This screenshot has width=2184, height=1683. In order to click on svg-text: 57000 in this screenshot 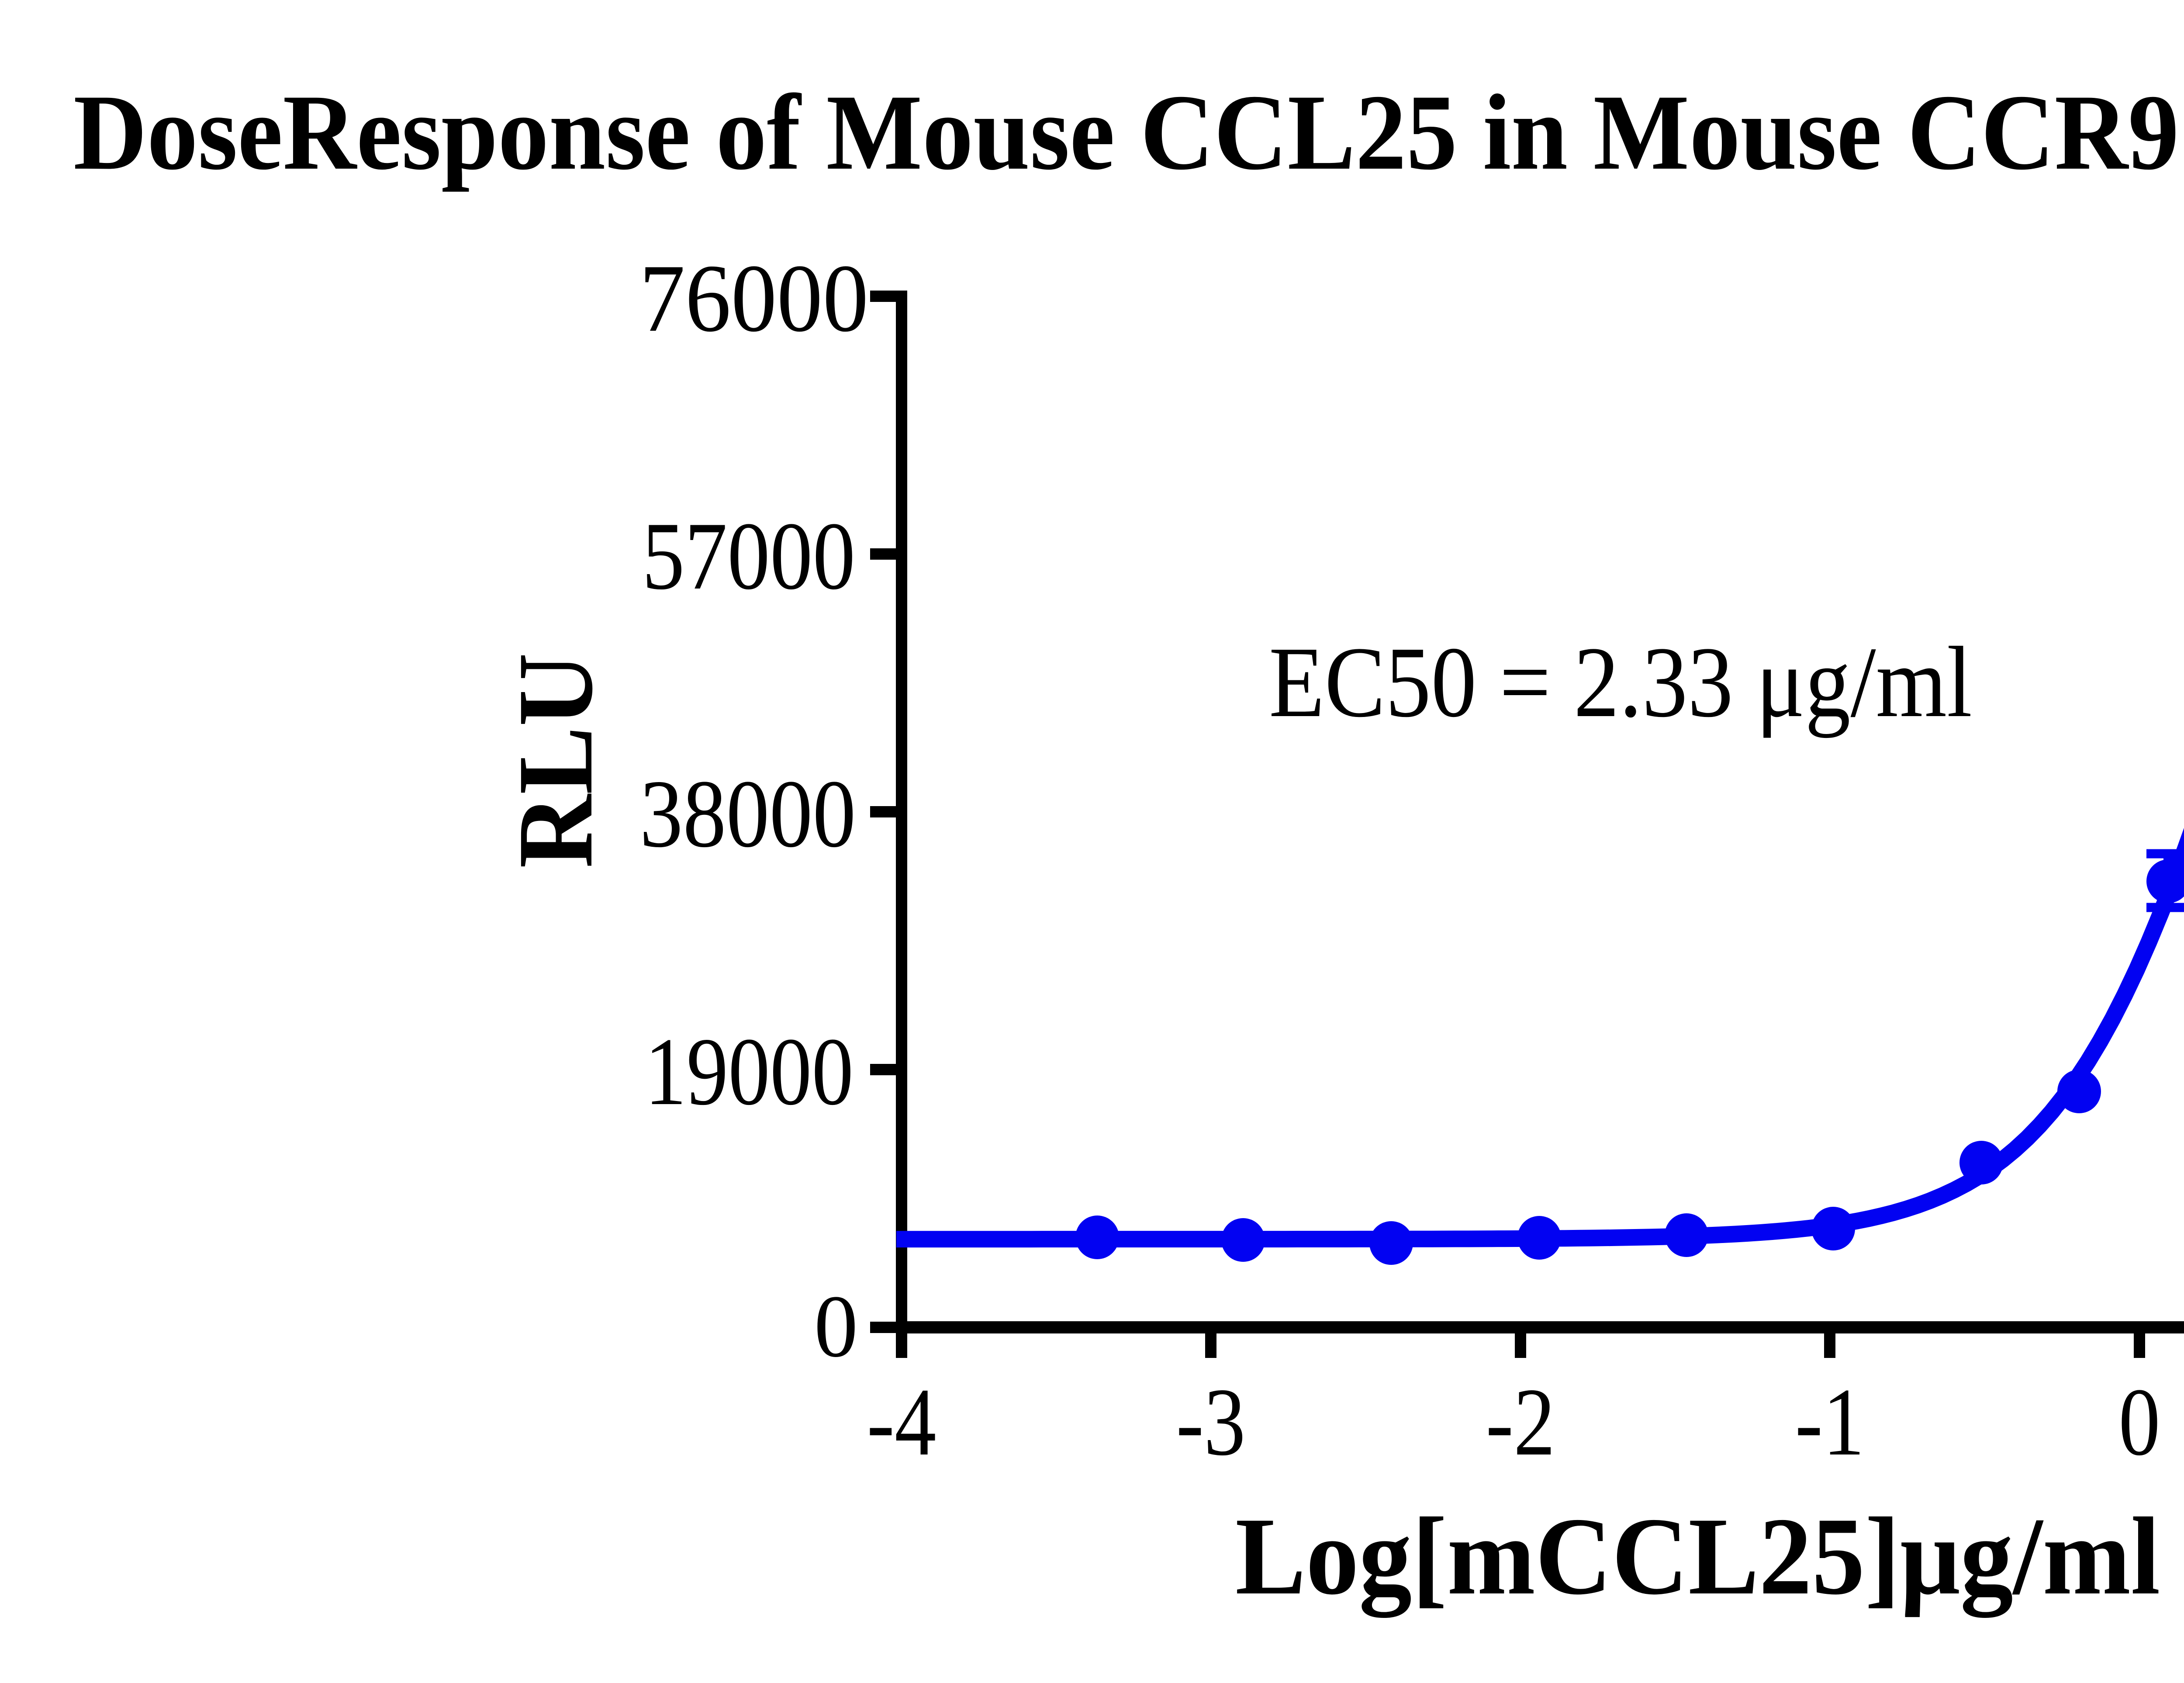, I will do `click(748, 556)`.